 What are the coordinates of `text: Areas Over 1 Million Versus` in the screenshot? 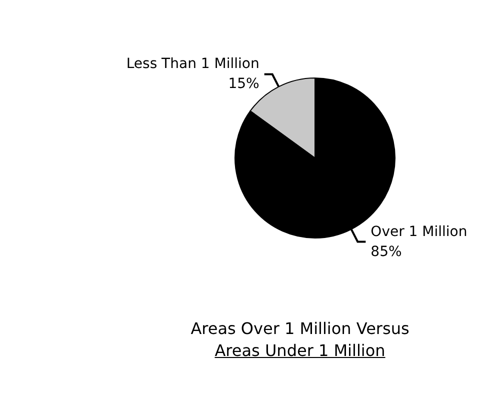 It's located at (300, 329).